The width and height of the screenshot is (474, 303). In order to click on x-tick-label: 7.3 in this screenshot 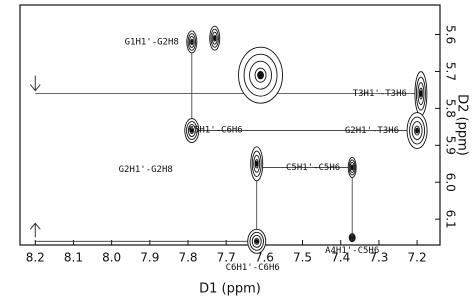, I will do `click(378, 258)`.